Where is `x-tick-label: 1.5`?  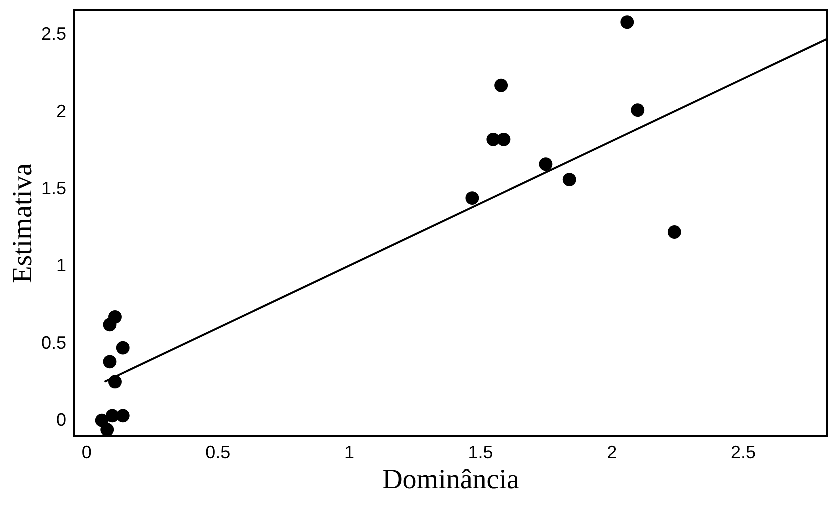 x-tick-label: 1.5 is located at coordinates (481, 452).